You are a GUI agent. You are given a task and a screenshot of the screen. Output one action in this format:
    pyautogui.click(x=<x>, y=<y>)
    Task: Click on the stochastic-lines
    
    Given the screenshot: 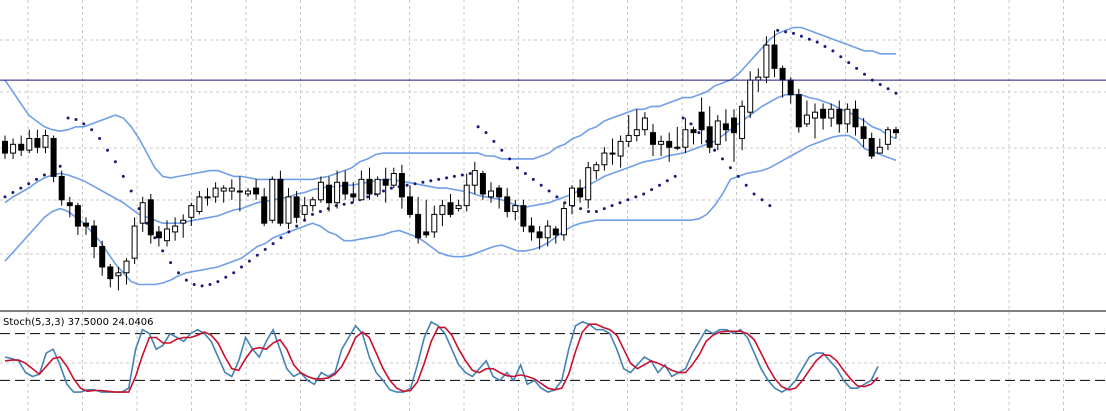 What is the action you would take?
    pyautogui.click(x=441, y=357)
    